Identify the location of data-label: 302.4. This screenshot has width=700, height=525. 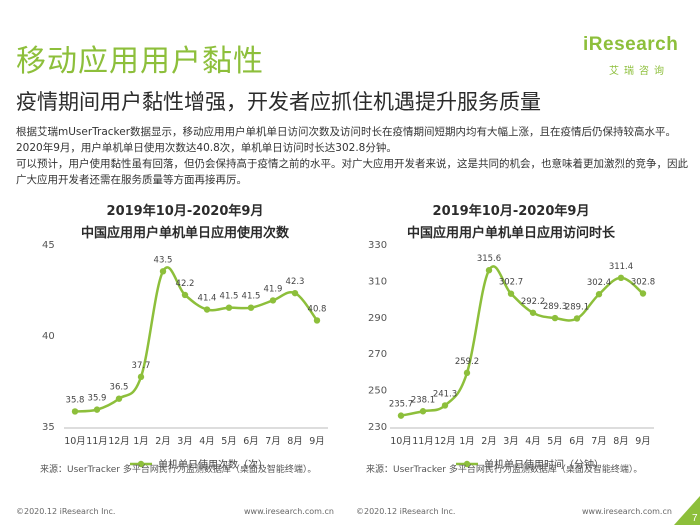
(599, 283).